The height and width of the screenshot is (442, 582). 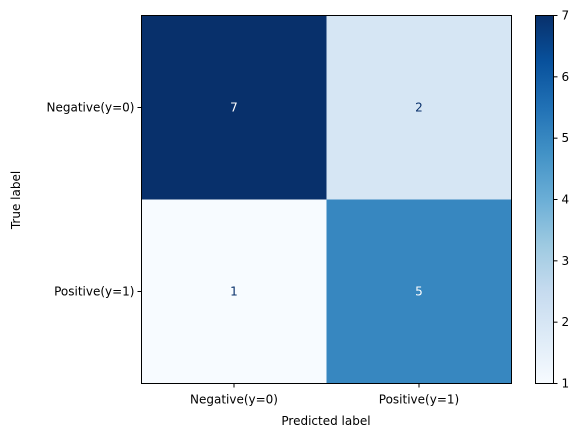 I want to click on cell-value-label: 7, so click(x=234, y=108).